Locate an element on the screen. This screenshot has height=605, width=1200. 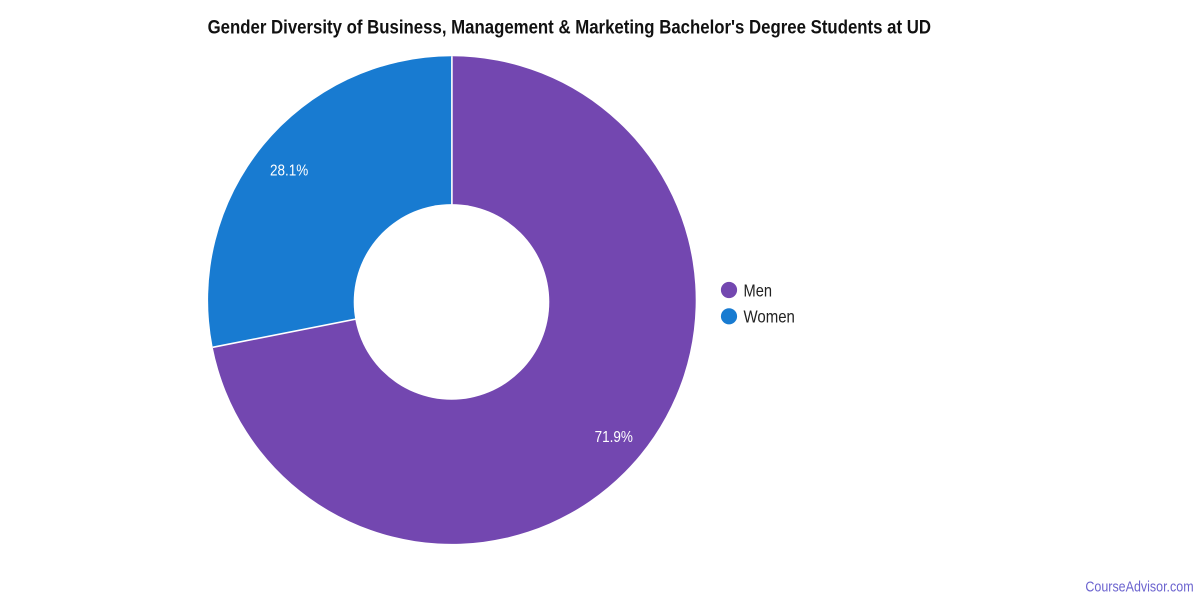
svg-text: 71.9% is located at coordinates (614, 437).